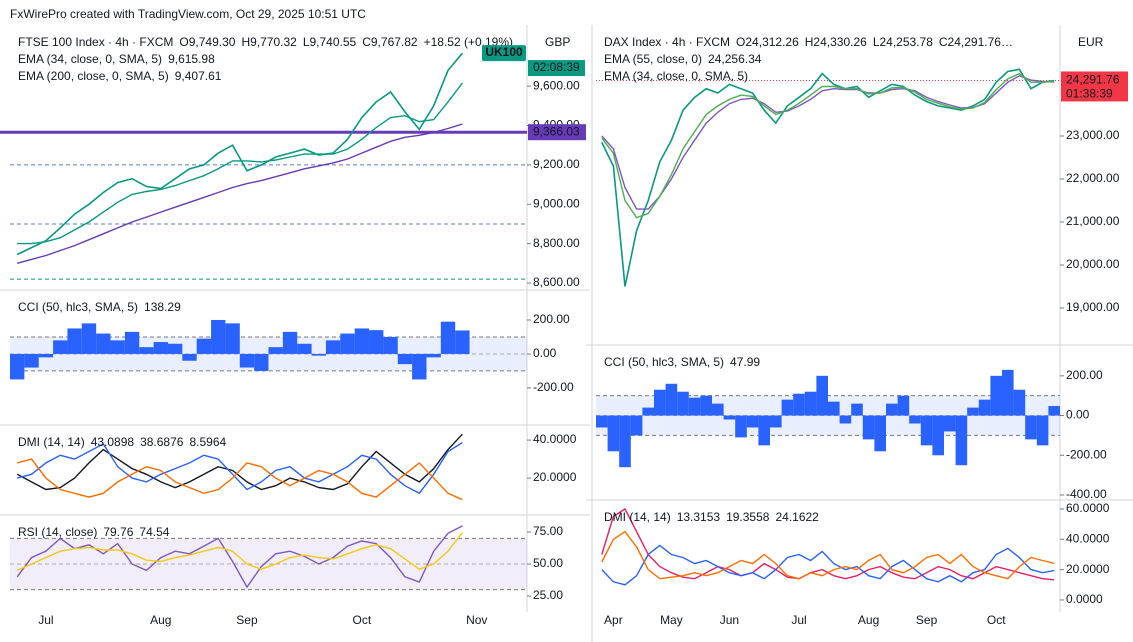 Image resolution: width=1133 pixels, height=642 pixels. What do you see at coordinates (548, 531) in the screenshot?
I see `y-tick-label: 75.00` at bounding box center [548, 531].